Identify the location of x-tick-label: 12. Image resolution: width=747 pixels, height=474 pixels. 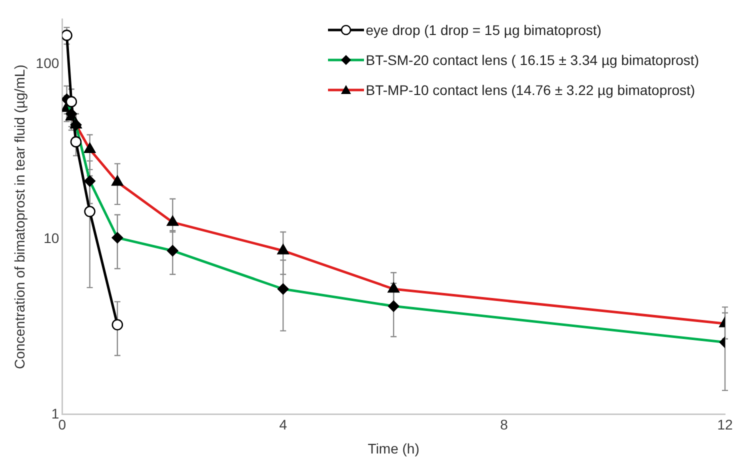
(725, 424).